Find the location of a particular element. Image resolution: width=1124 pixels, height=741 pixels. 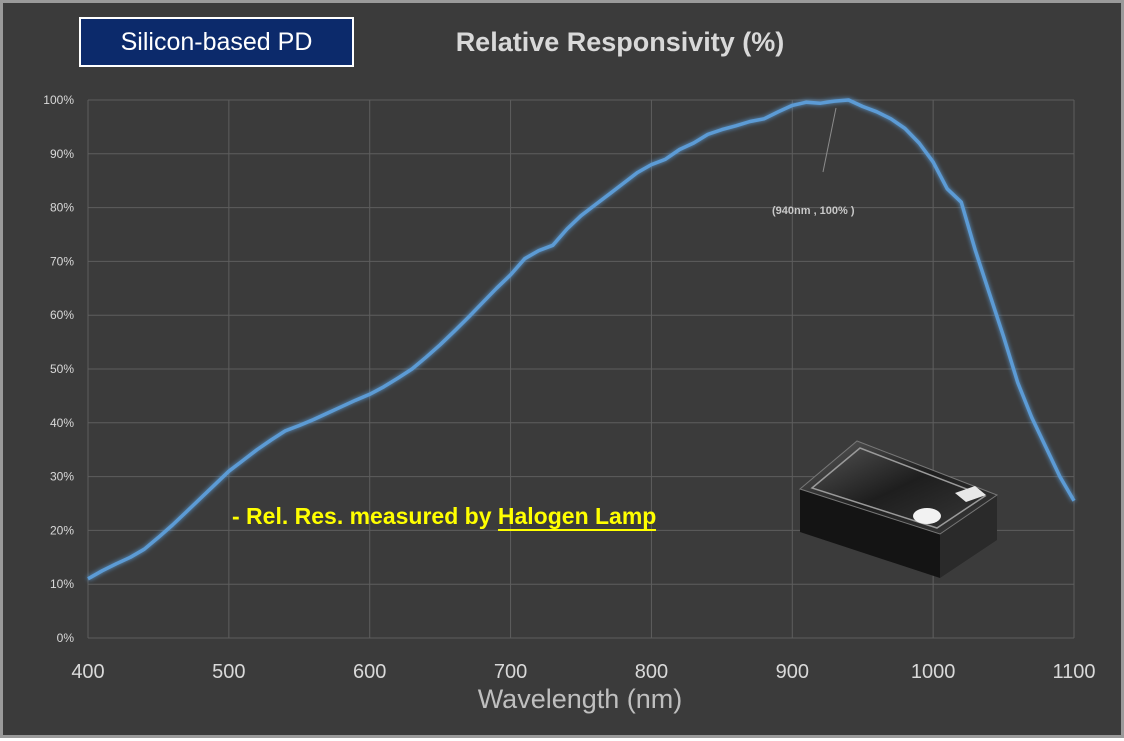

y-tick-label: 40% is located at coordinates (62, 423).